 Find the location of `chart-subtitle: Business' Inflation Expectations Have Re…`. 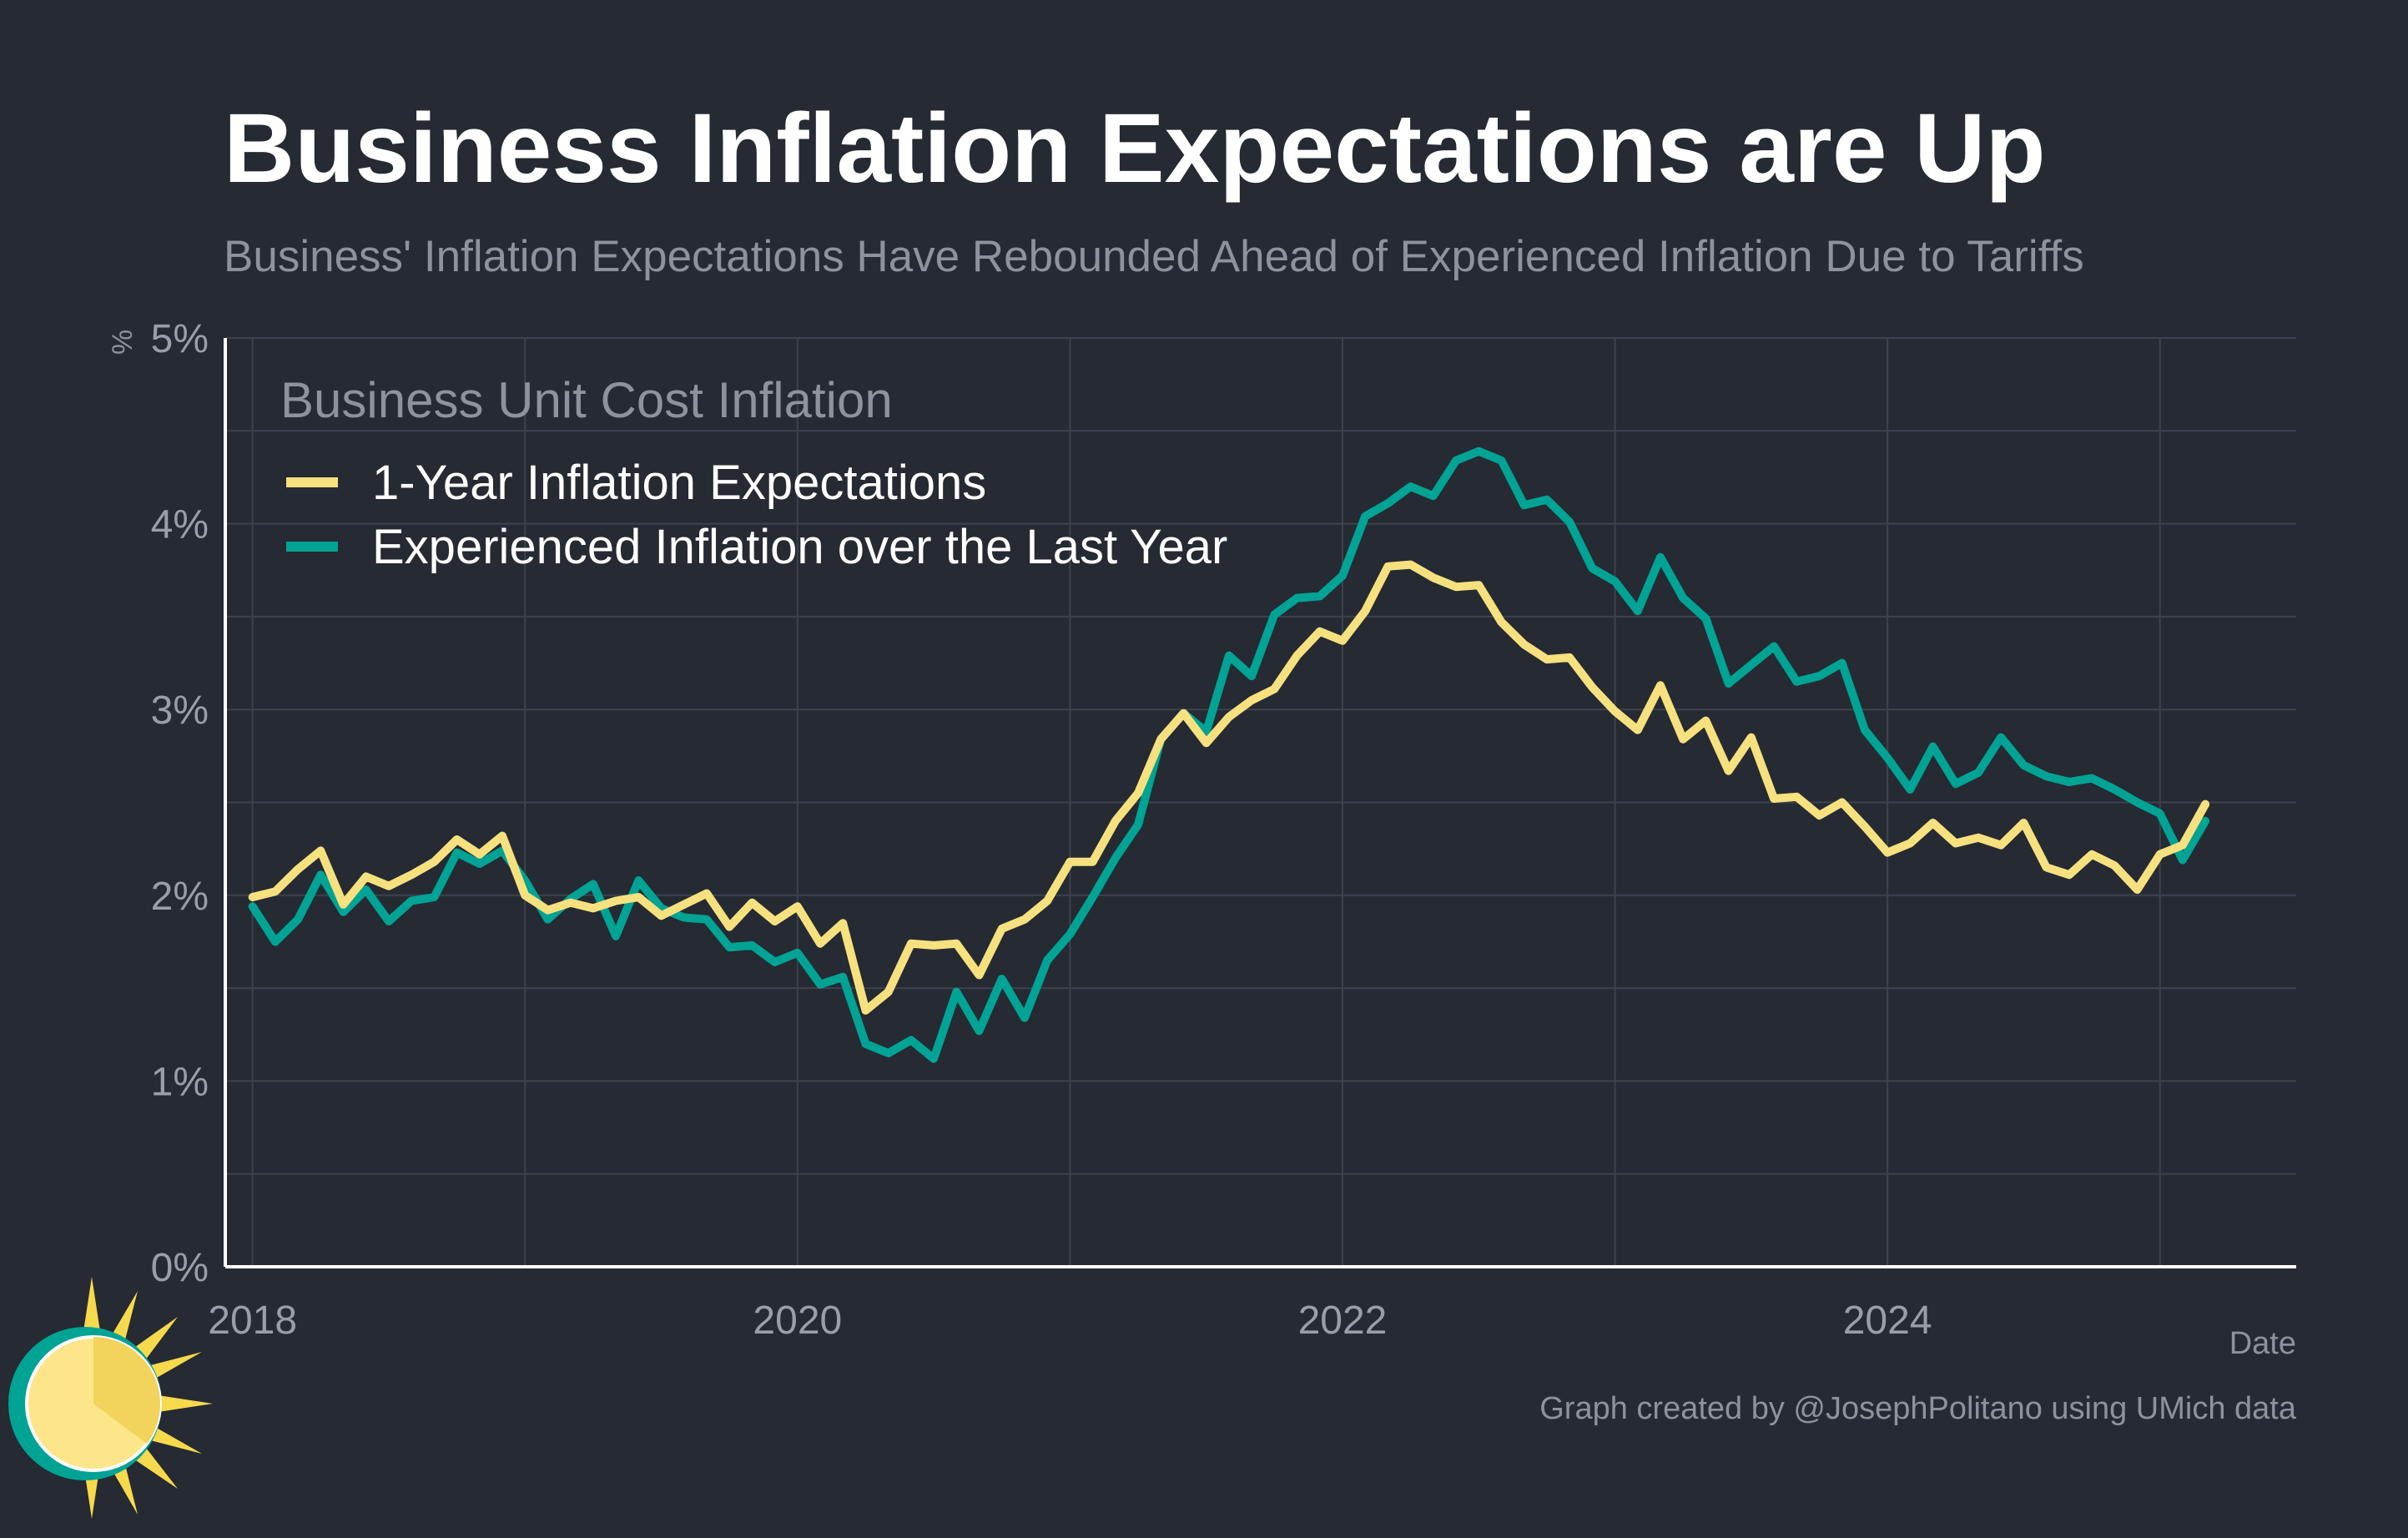

chart-subtitle: Business' Inflation Expectations Have Re… is located at coordinates (1154, 256).